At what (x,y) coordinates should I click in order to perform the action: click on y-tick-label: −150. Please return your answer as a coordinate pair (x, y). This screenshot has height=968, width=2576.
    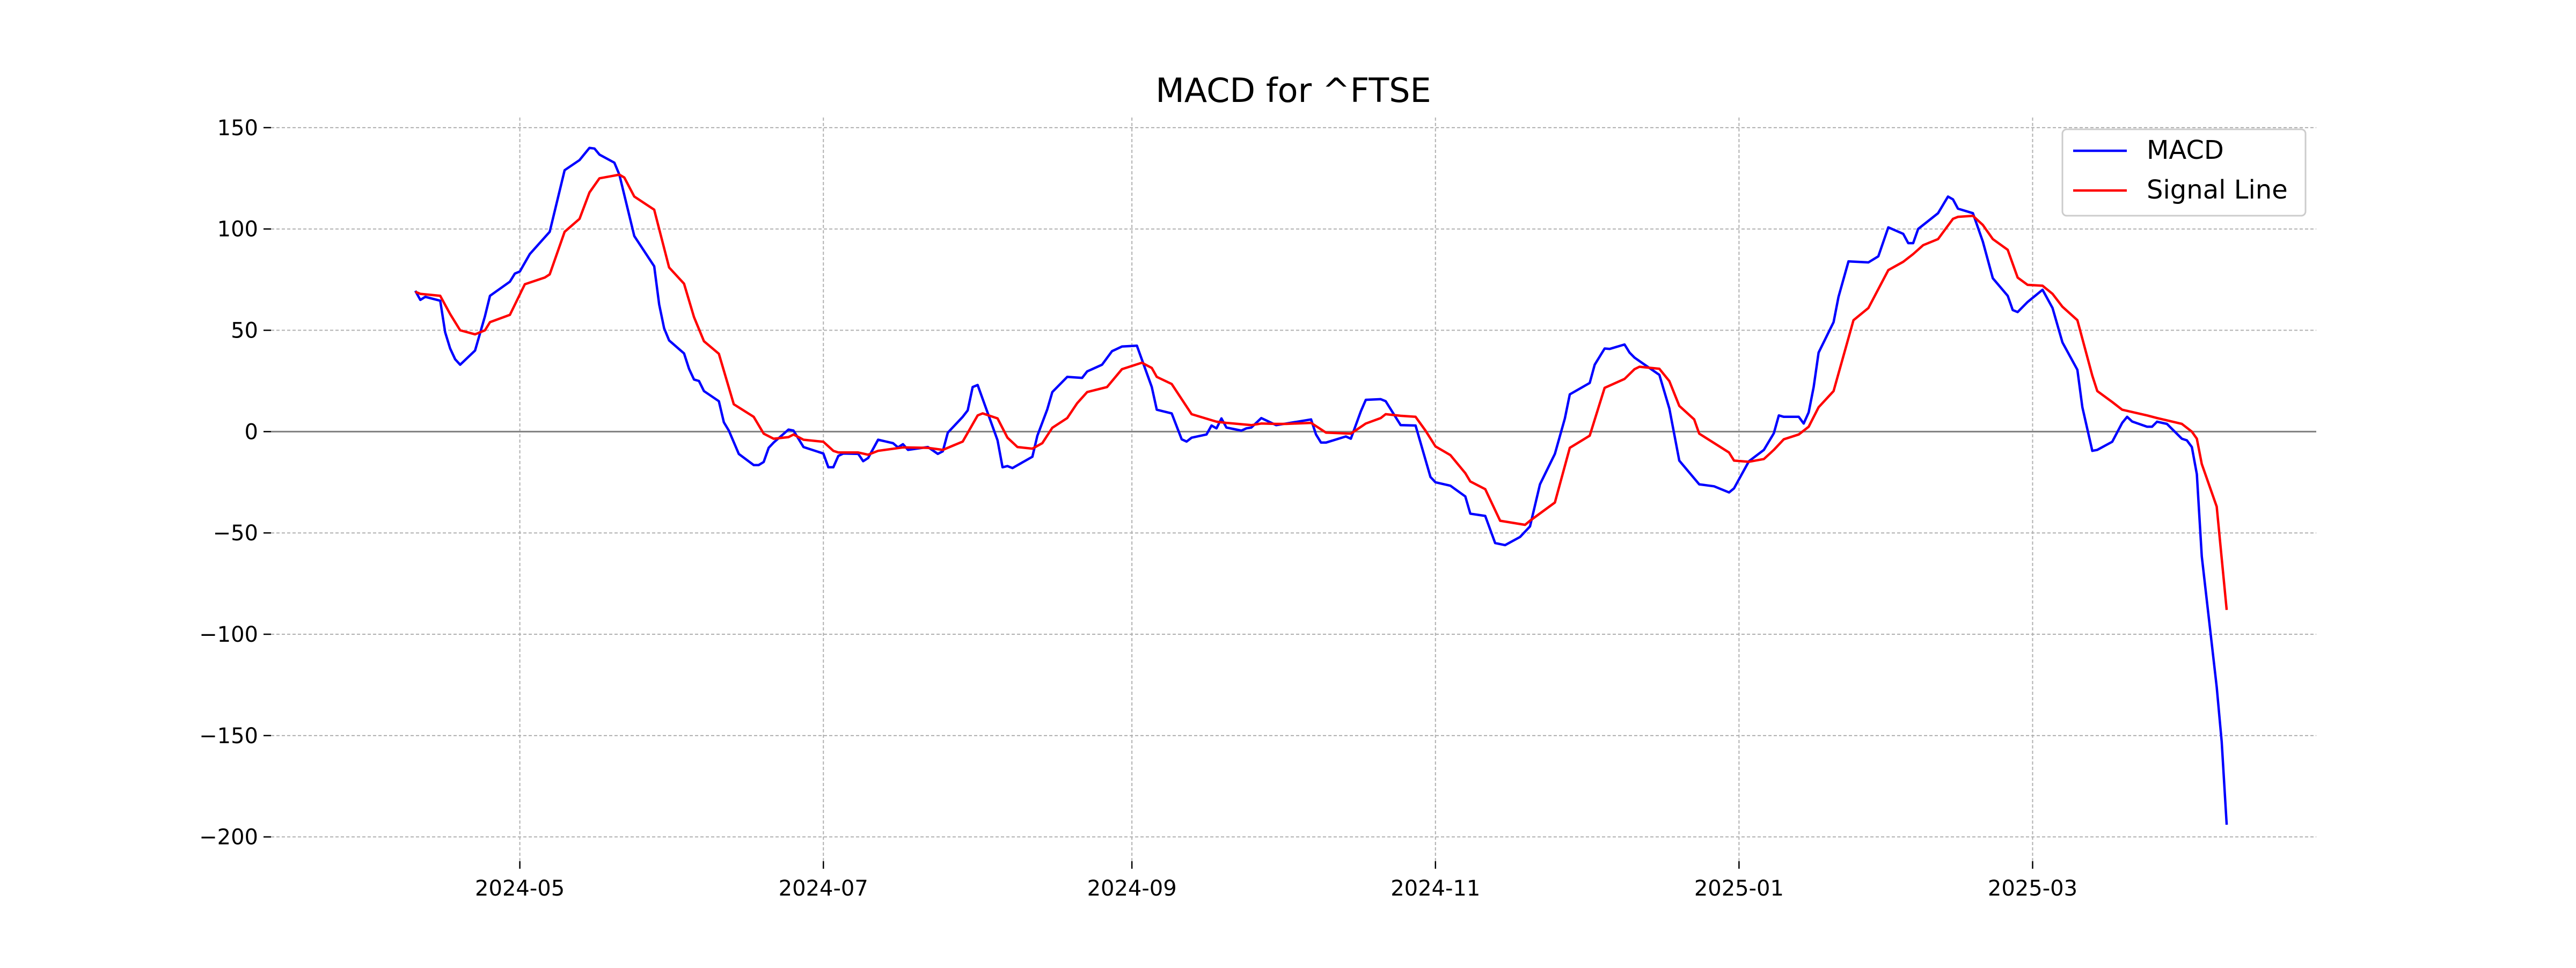
    Looking at the image, I should click on (228, 736).